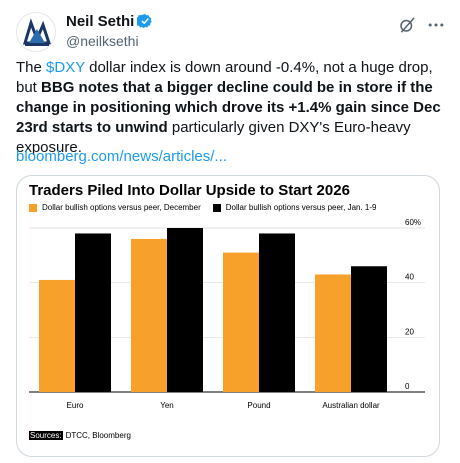  I want to click on y-tick-label: 40, so click(409, 277).